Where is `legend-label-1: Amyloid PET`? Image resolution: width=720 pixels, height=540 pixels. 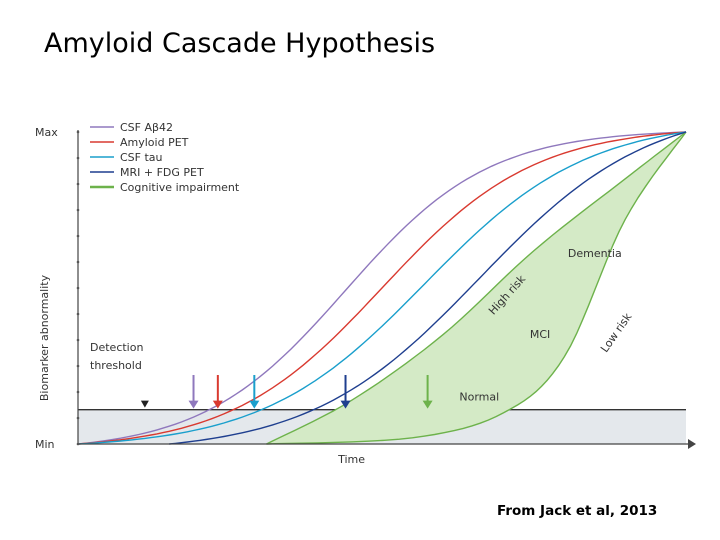 legend-label-1: Amyloid PET is located at coordinates (154, 142).